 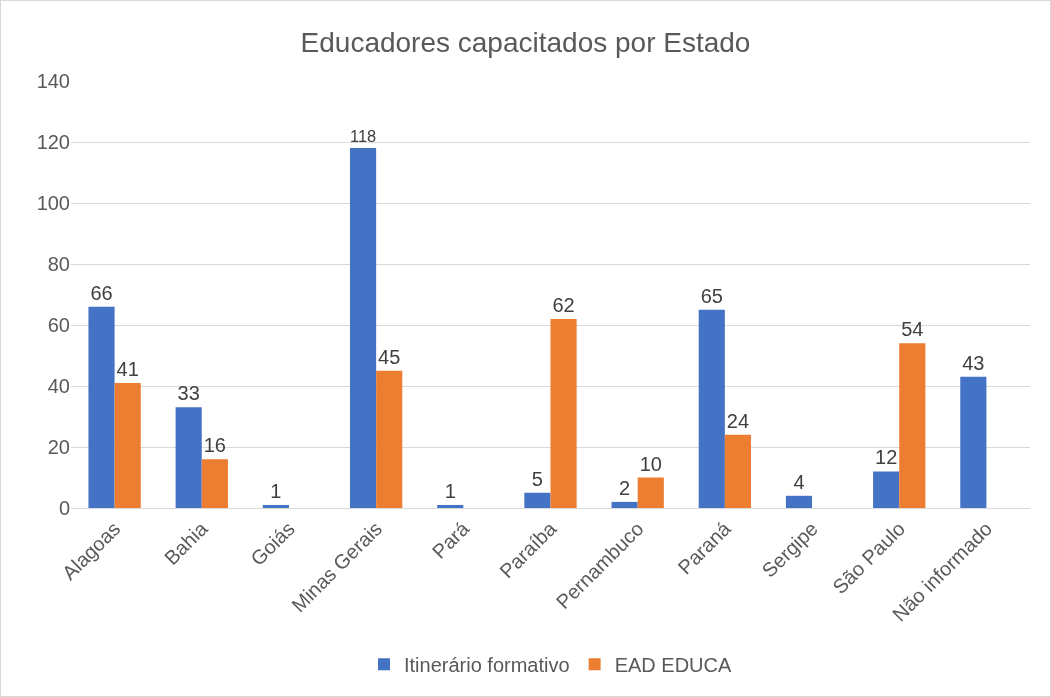 What do you see at coordinates (58, 264) in the screenshot?
I see `y-tick-label: 80` at bounding box center [58, 264].